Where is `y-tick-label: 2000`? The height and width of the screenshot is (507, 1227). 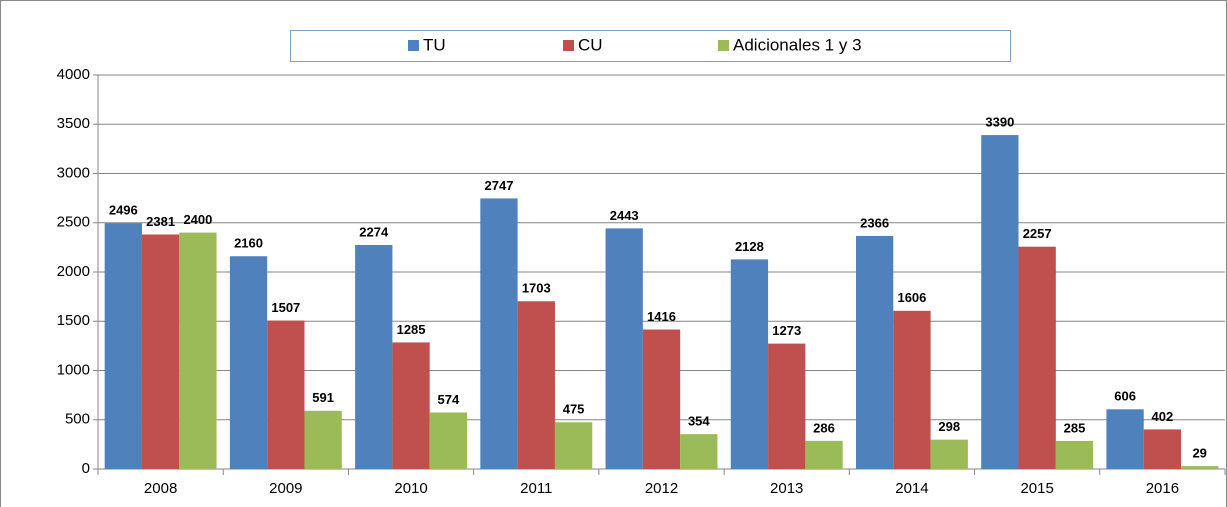
y-tick-label: 2000 is located at coordinates (73, 271).